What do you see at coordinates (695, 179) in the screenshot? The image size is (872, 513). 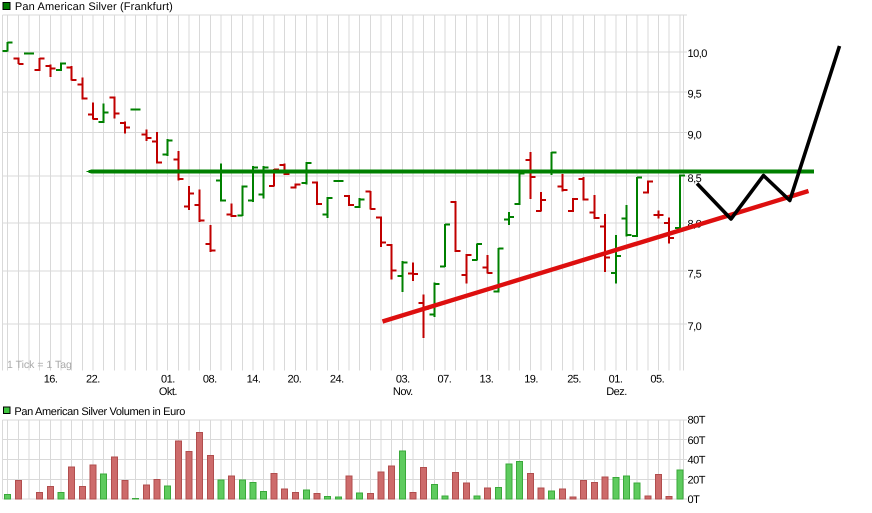 I see `svg-text: 8,5` at bounding box center [695, 179].